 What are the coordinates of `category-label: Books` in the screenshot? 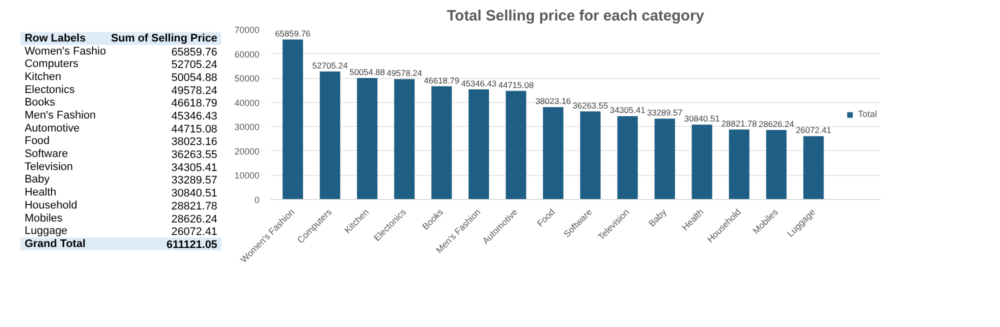 It's located at (40, 102).